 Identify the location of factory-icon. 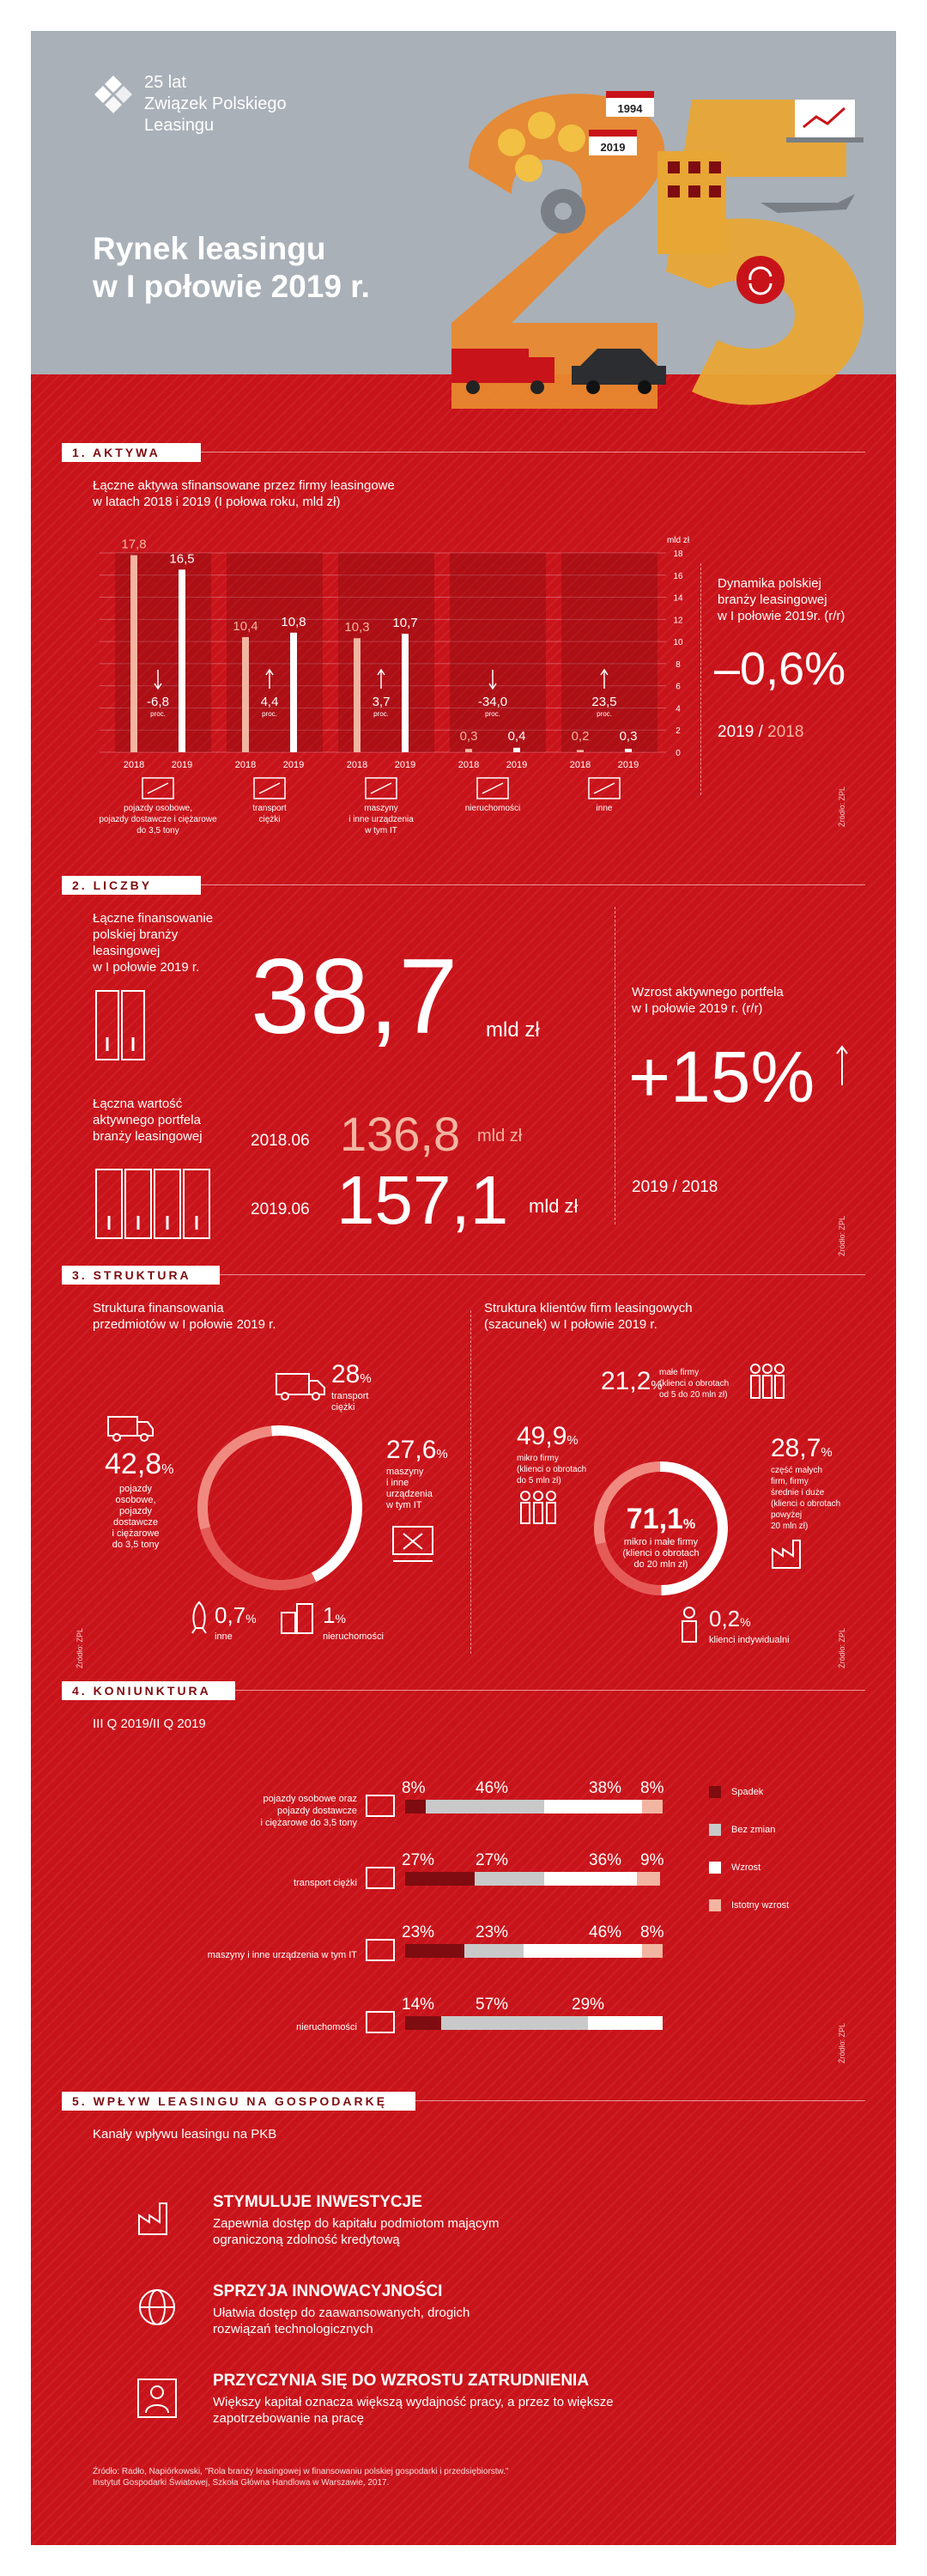
(152, 2218).